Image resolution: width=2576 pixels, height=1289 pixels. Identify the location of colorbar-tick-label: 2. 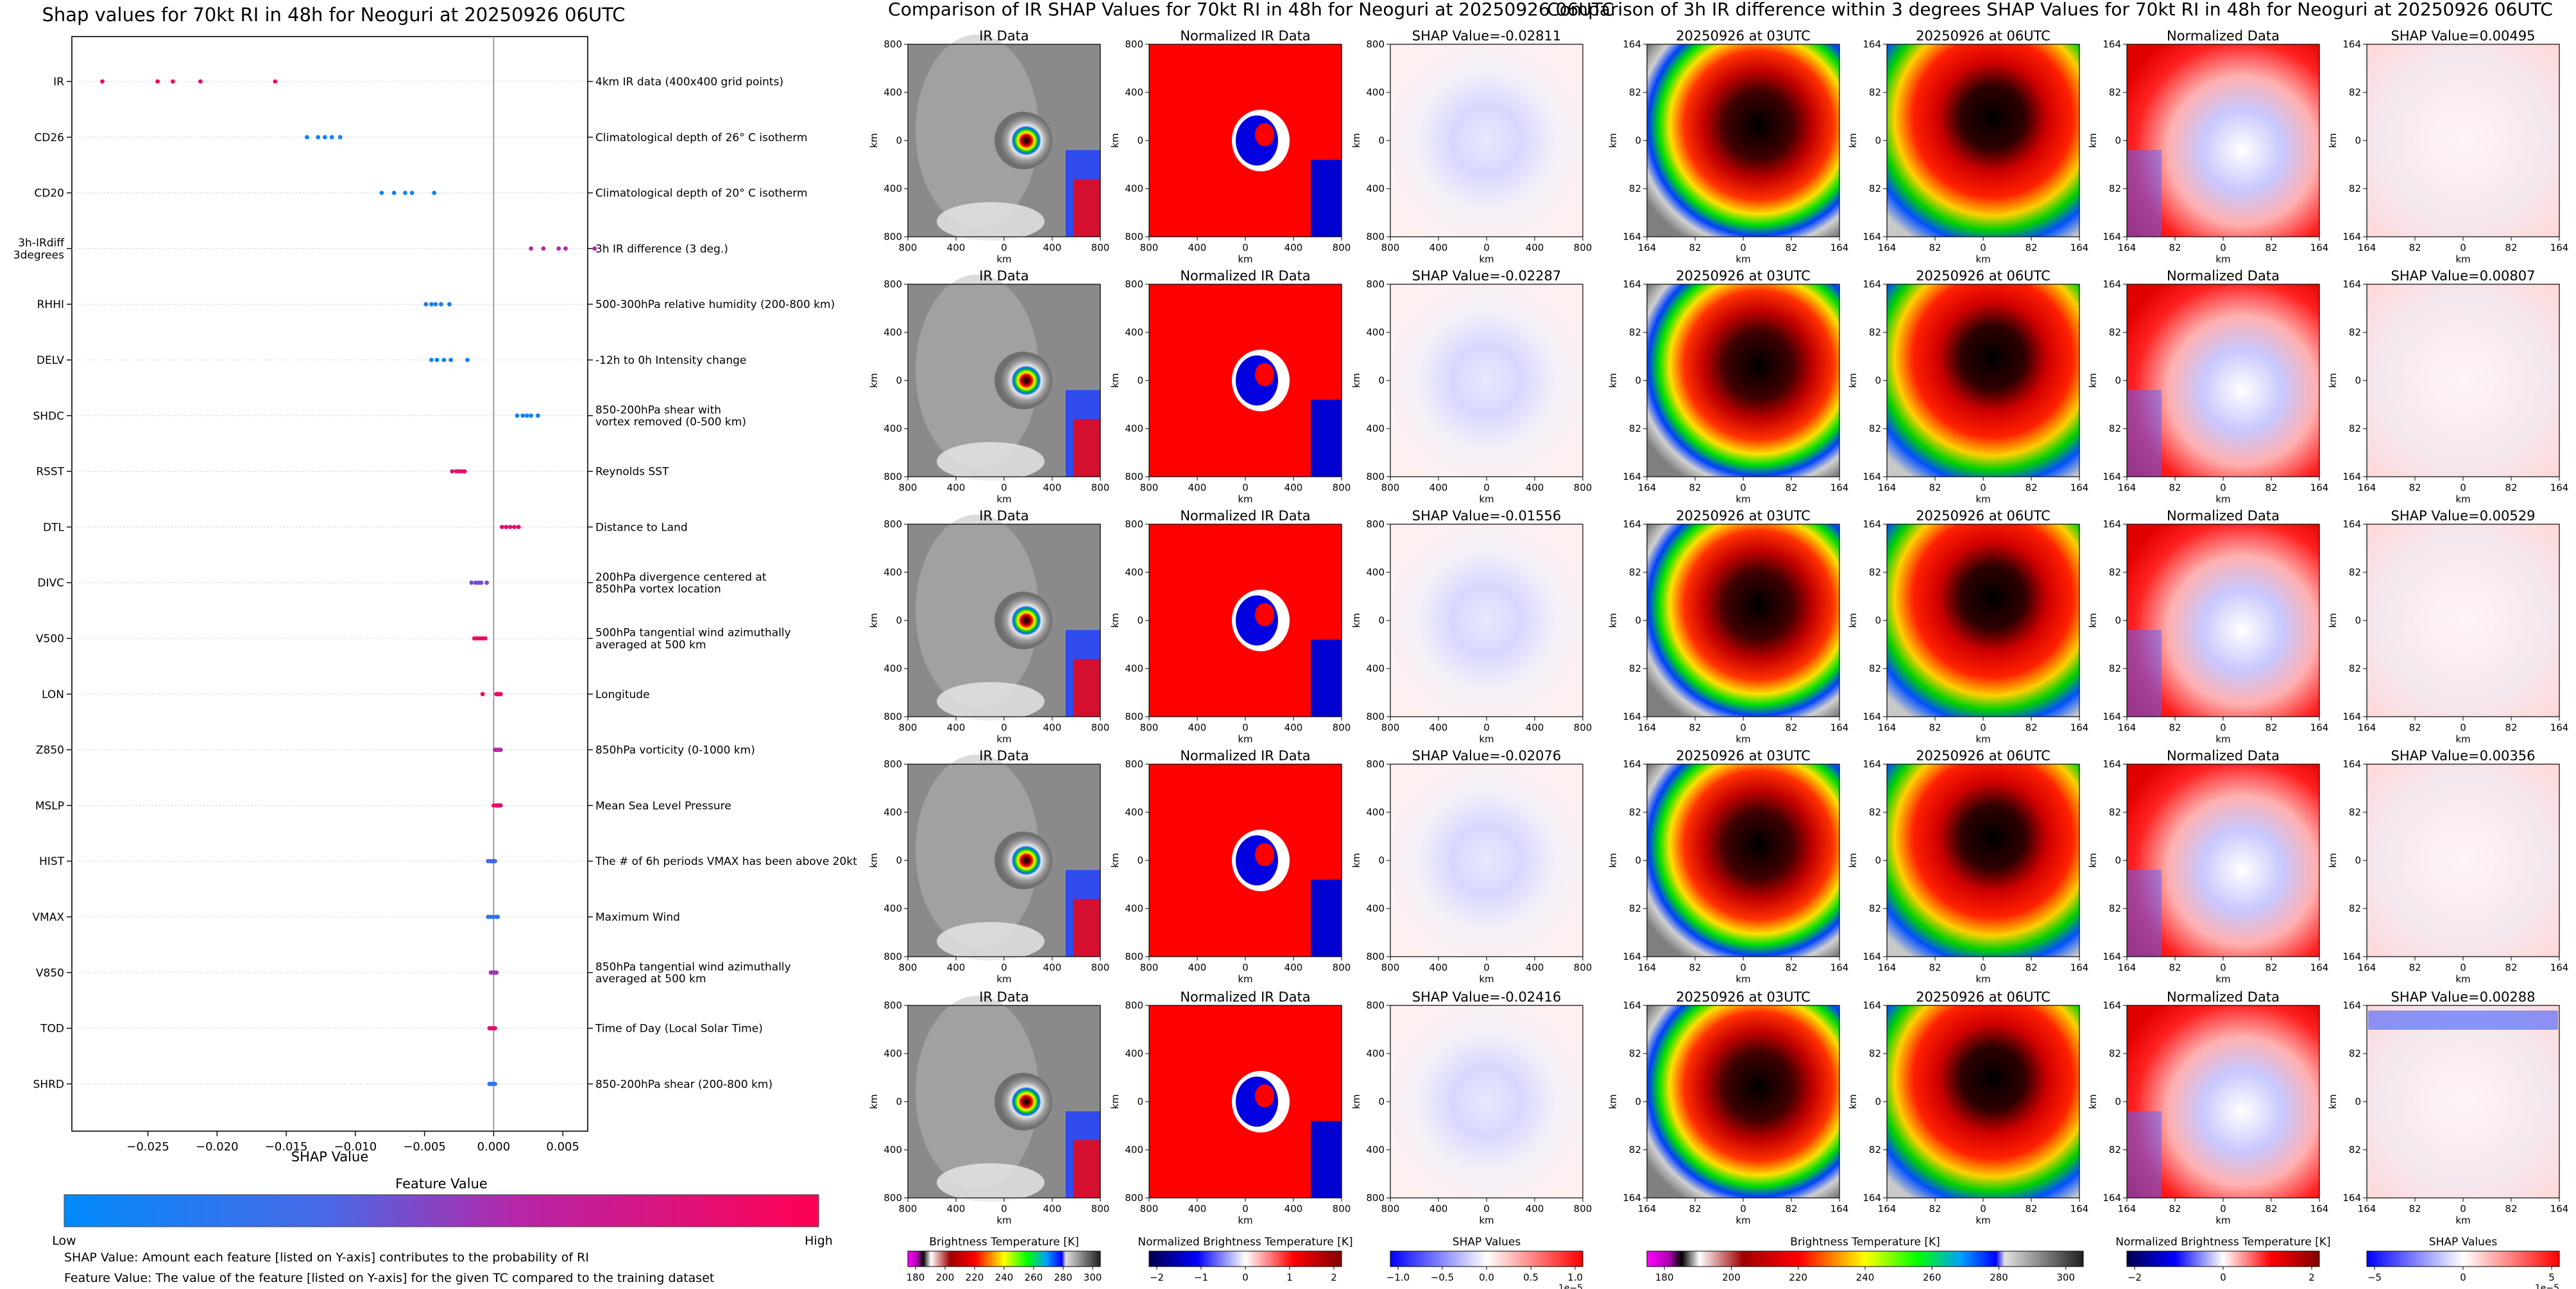
(2311, 1277).